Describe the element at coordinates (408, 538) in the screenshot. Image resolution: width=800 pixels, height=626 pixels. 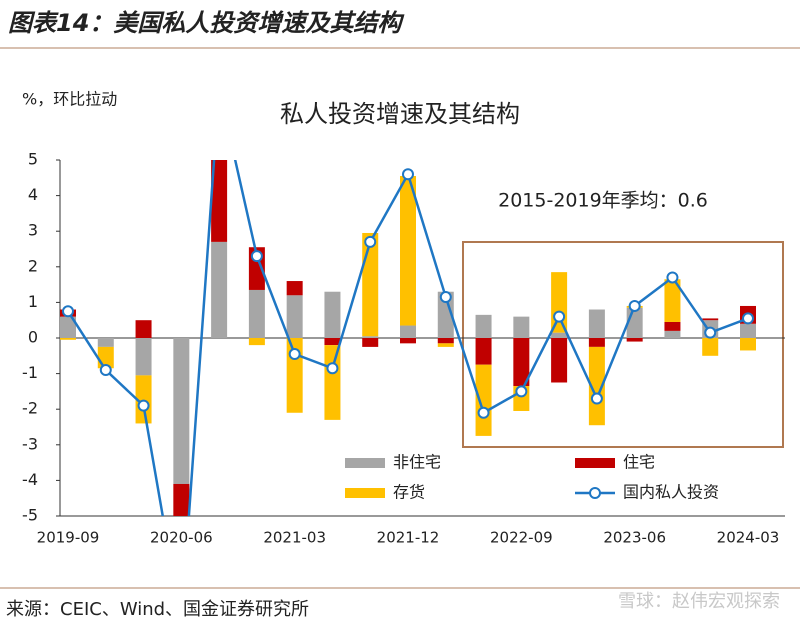
I see `x-tick-label: 2021-12` at that location.